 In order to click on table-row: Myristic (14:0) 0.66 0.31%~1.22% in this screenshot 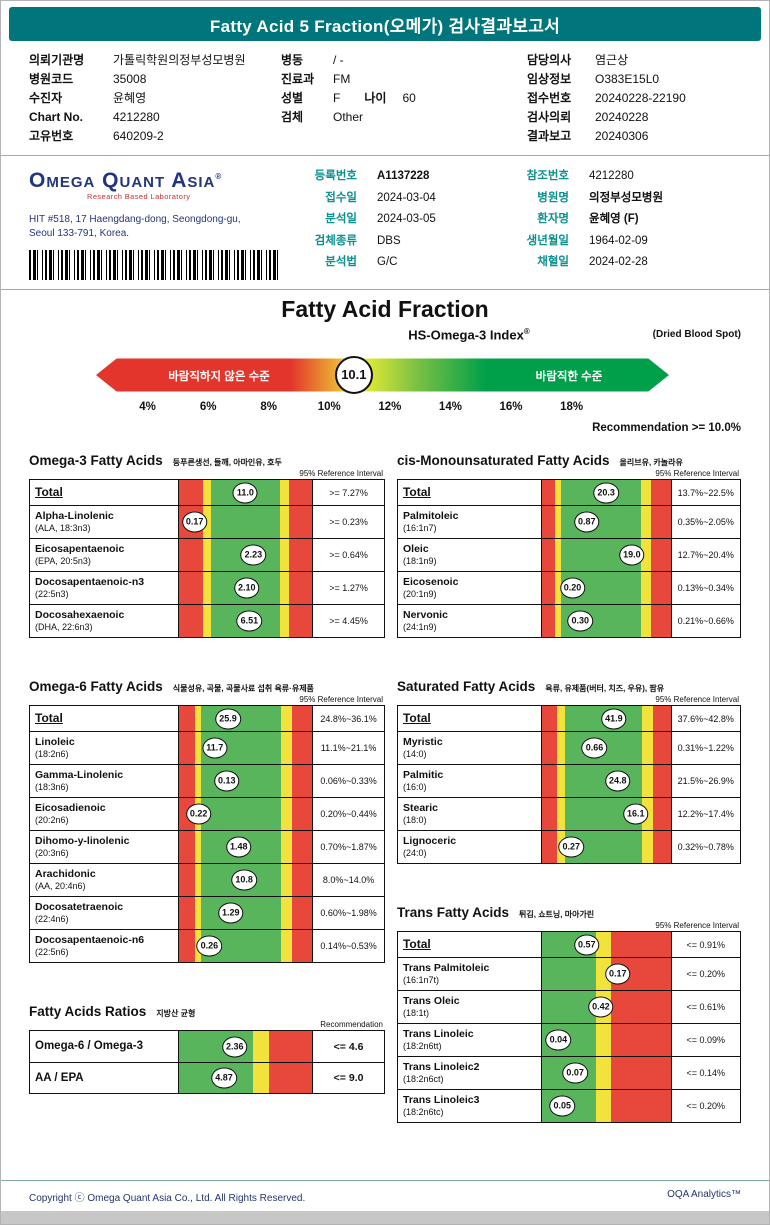, I will do `click(568, 747)`.